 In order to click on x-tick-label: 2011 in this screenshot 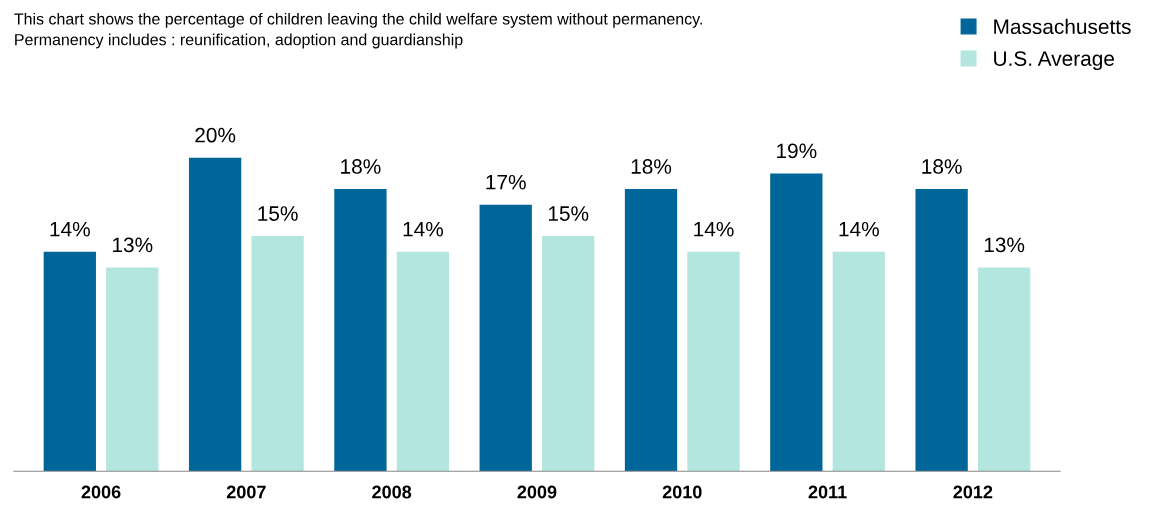, I will do `click(827, 492)`.